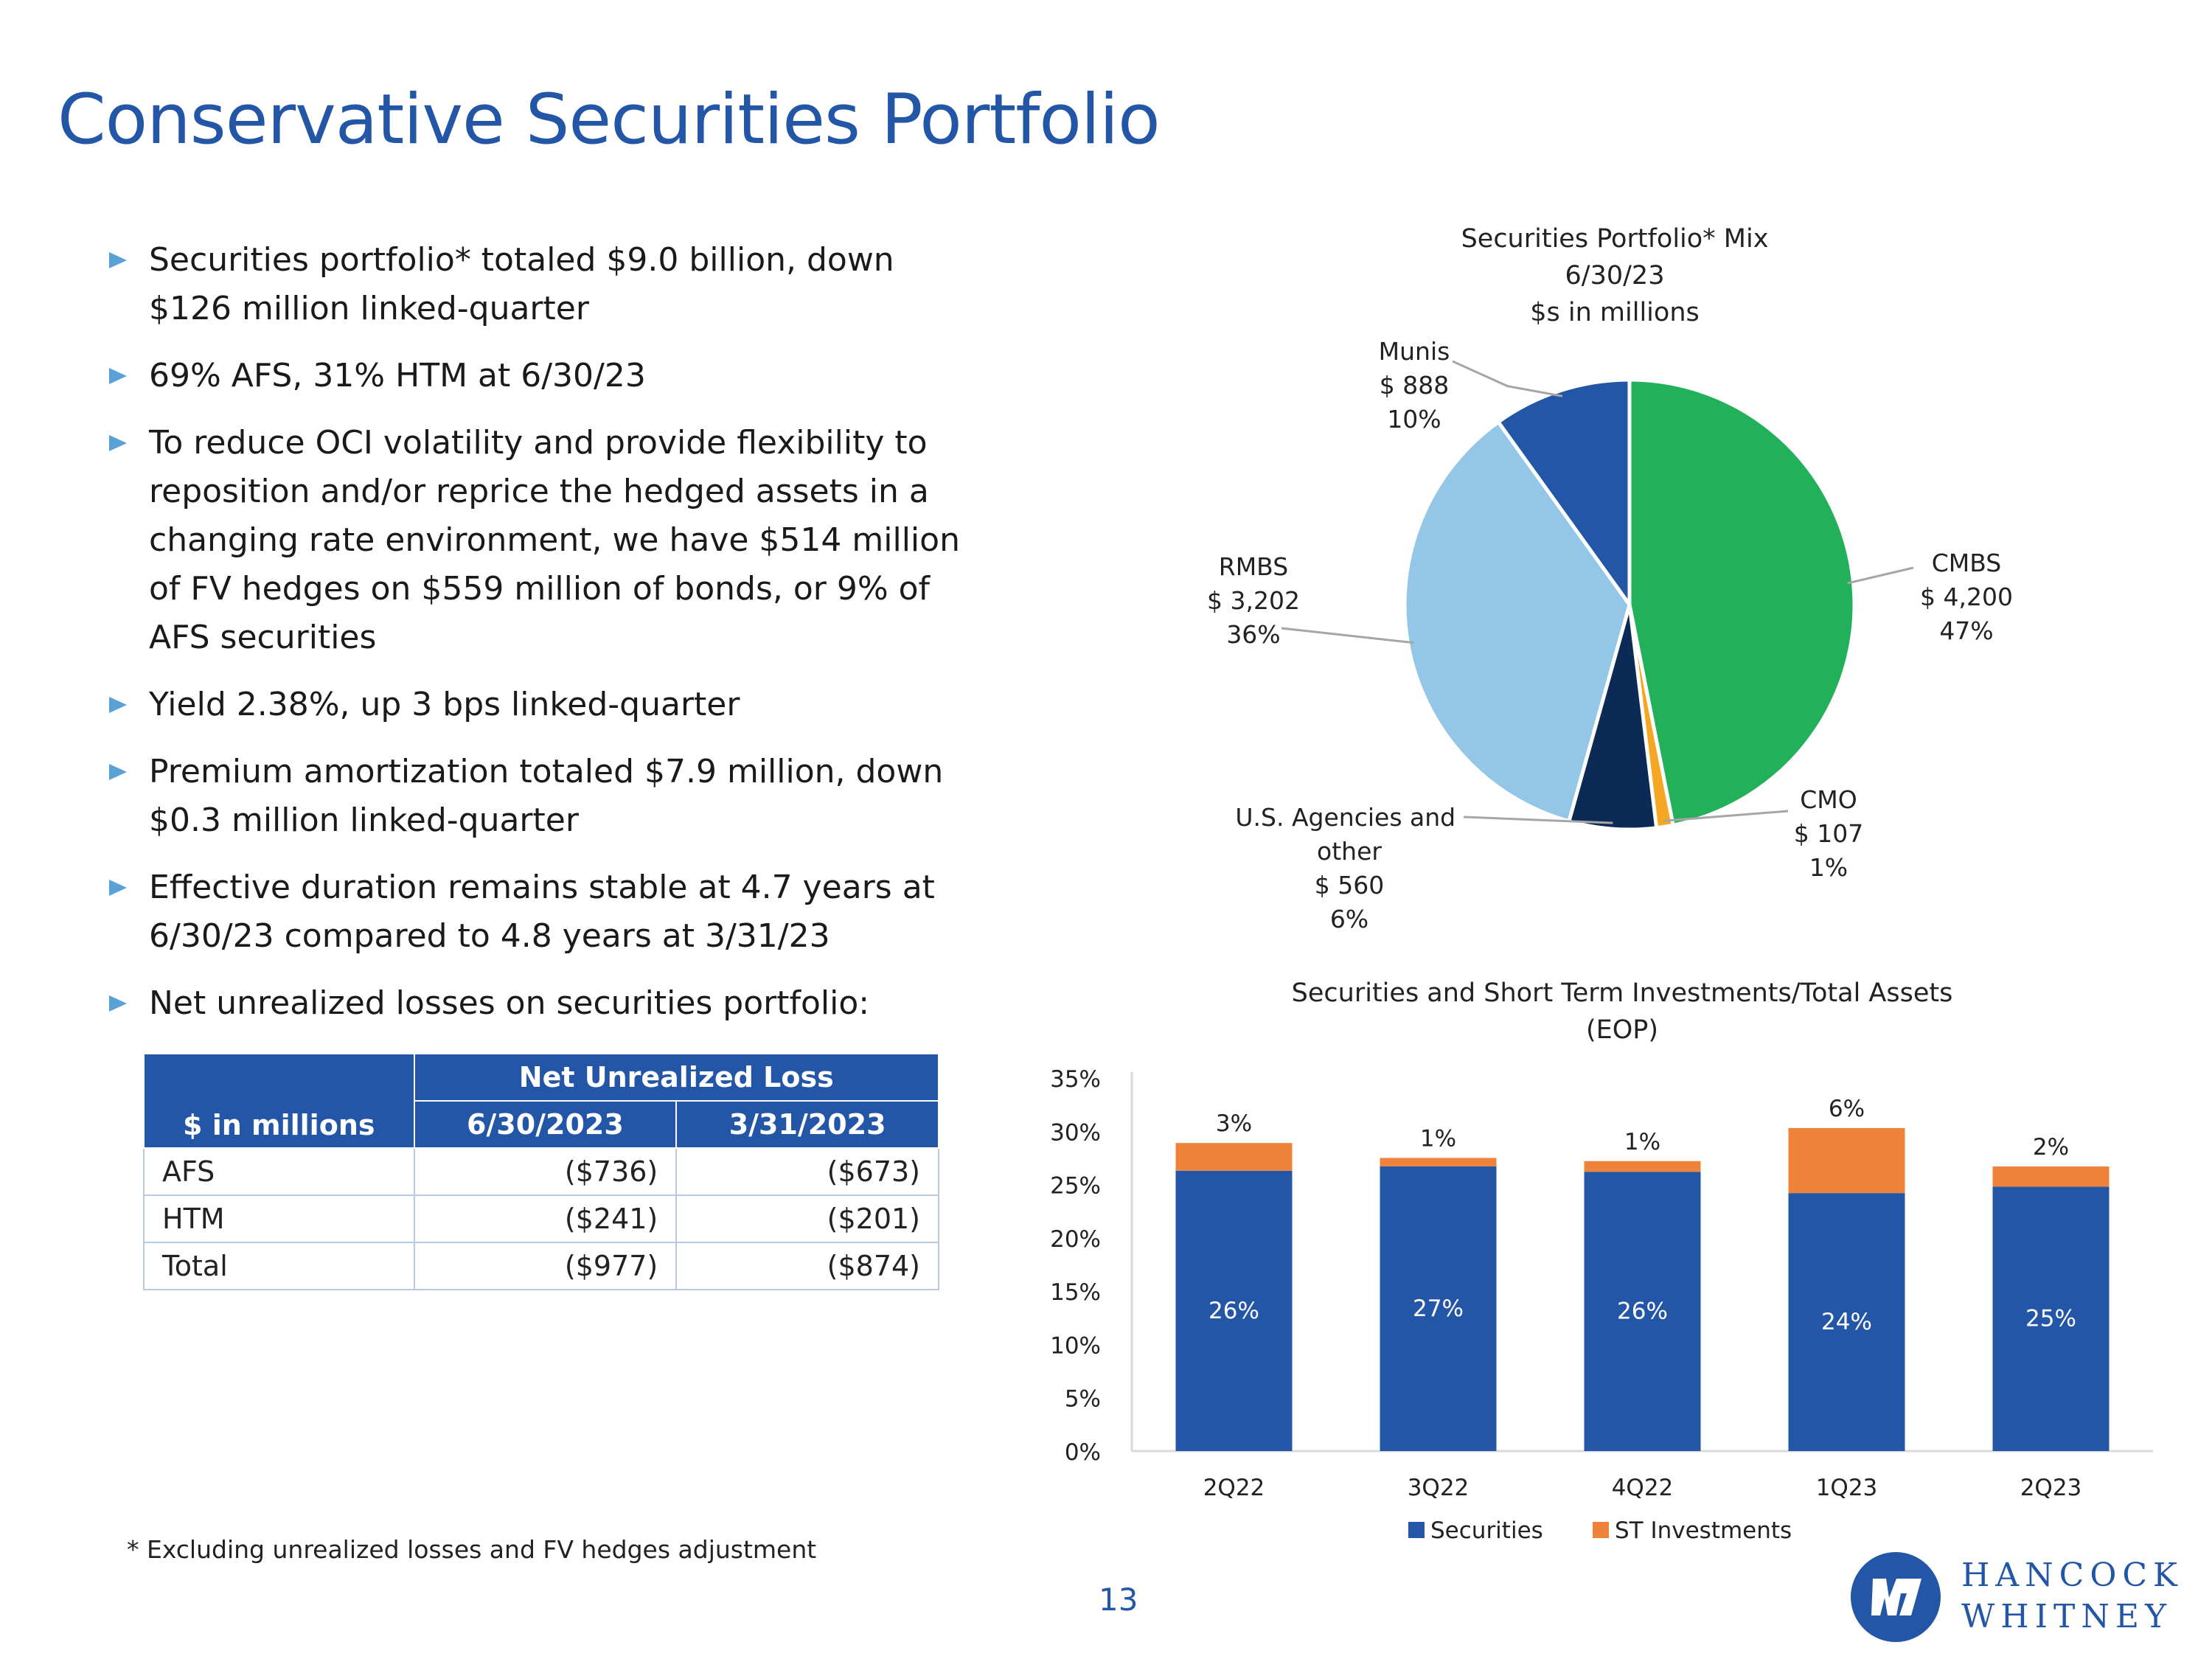 This screenshot has width=2212, height=1659. What do you see at coordinates (1966, 596) in the screenshot?
I see `pie-label-value: $ 4,200` at bounding box center [1966, 596].